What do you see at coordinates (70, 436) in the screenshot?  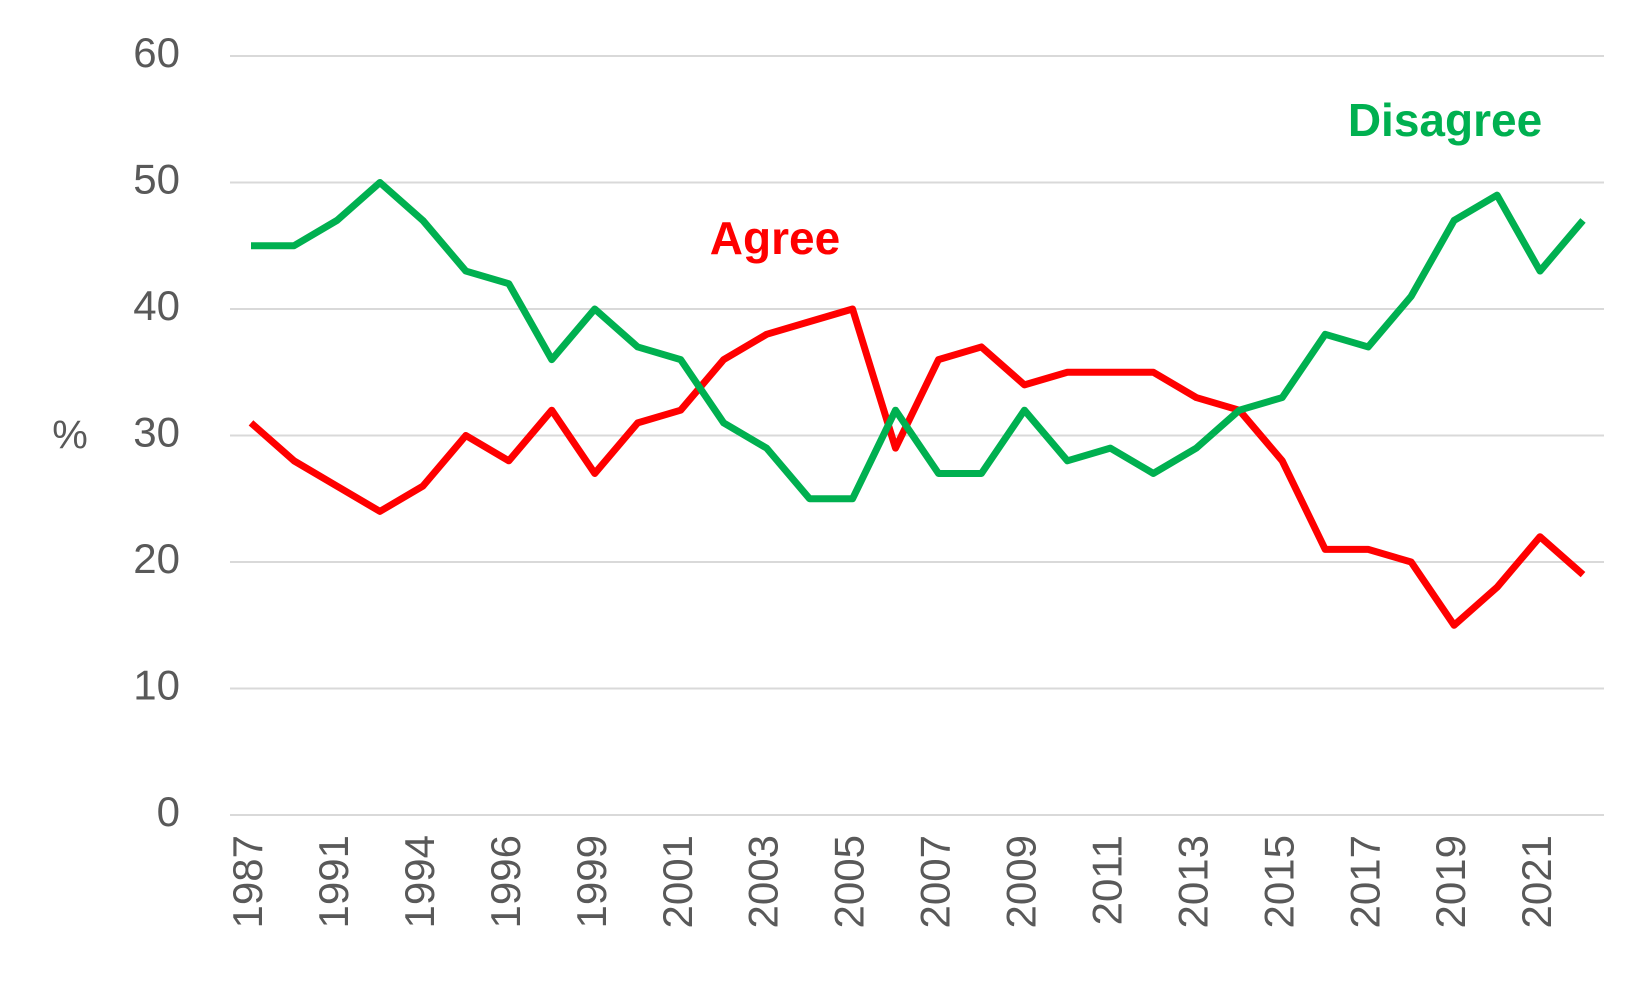 I see `y-axis-label: %` at bounding box center [70, 436].